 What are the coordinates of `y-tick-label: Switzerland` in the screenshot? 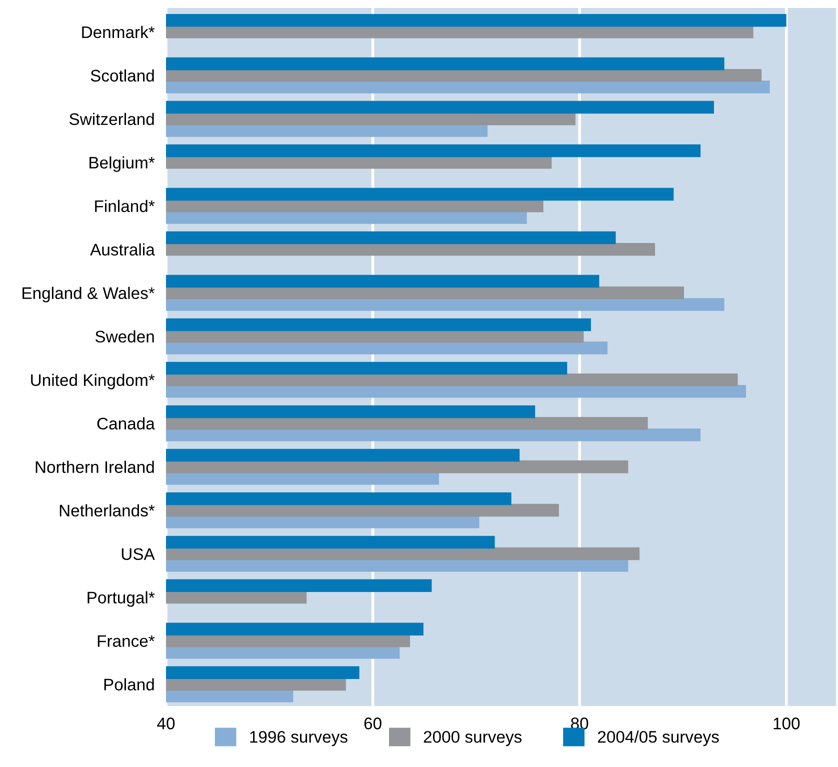 It's located at (112, 119).